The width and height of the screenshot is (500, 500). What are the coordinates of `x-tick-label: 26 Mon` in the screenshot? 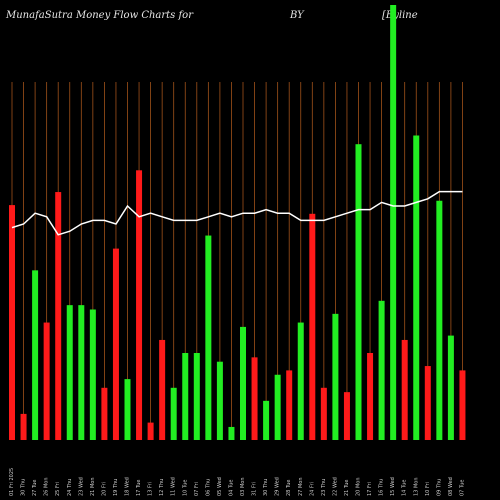 It's located at (47, 487).